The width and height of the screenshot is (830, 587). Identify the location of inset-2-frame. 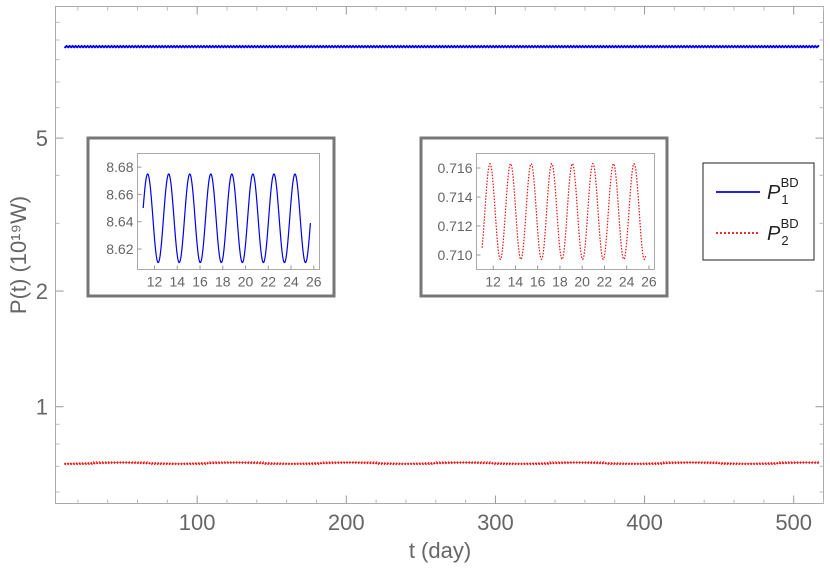
(565, 211).